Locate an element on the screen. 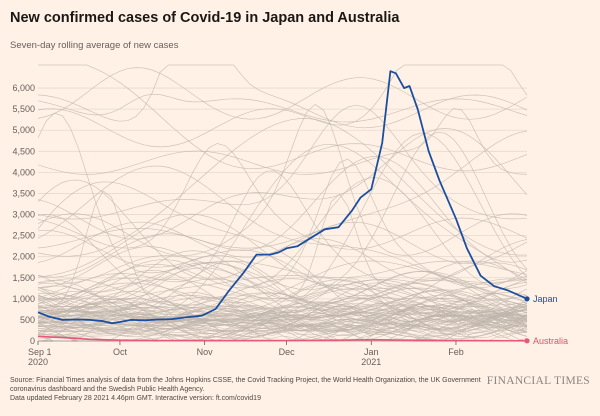 The height and width of the screenshot is (416, 600). x-tick-year: 2021 is located at coordinates (371, 362).